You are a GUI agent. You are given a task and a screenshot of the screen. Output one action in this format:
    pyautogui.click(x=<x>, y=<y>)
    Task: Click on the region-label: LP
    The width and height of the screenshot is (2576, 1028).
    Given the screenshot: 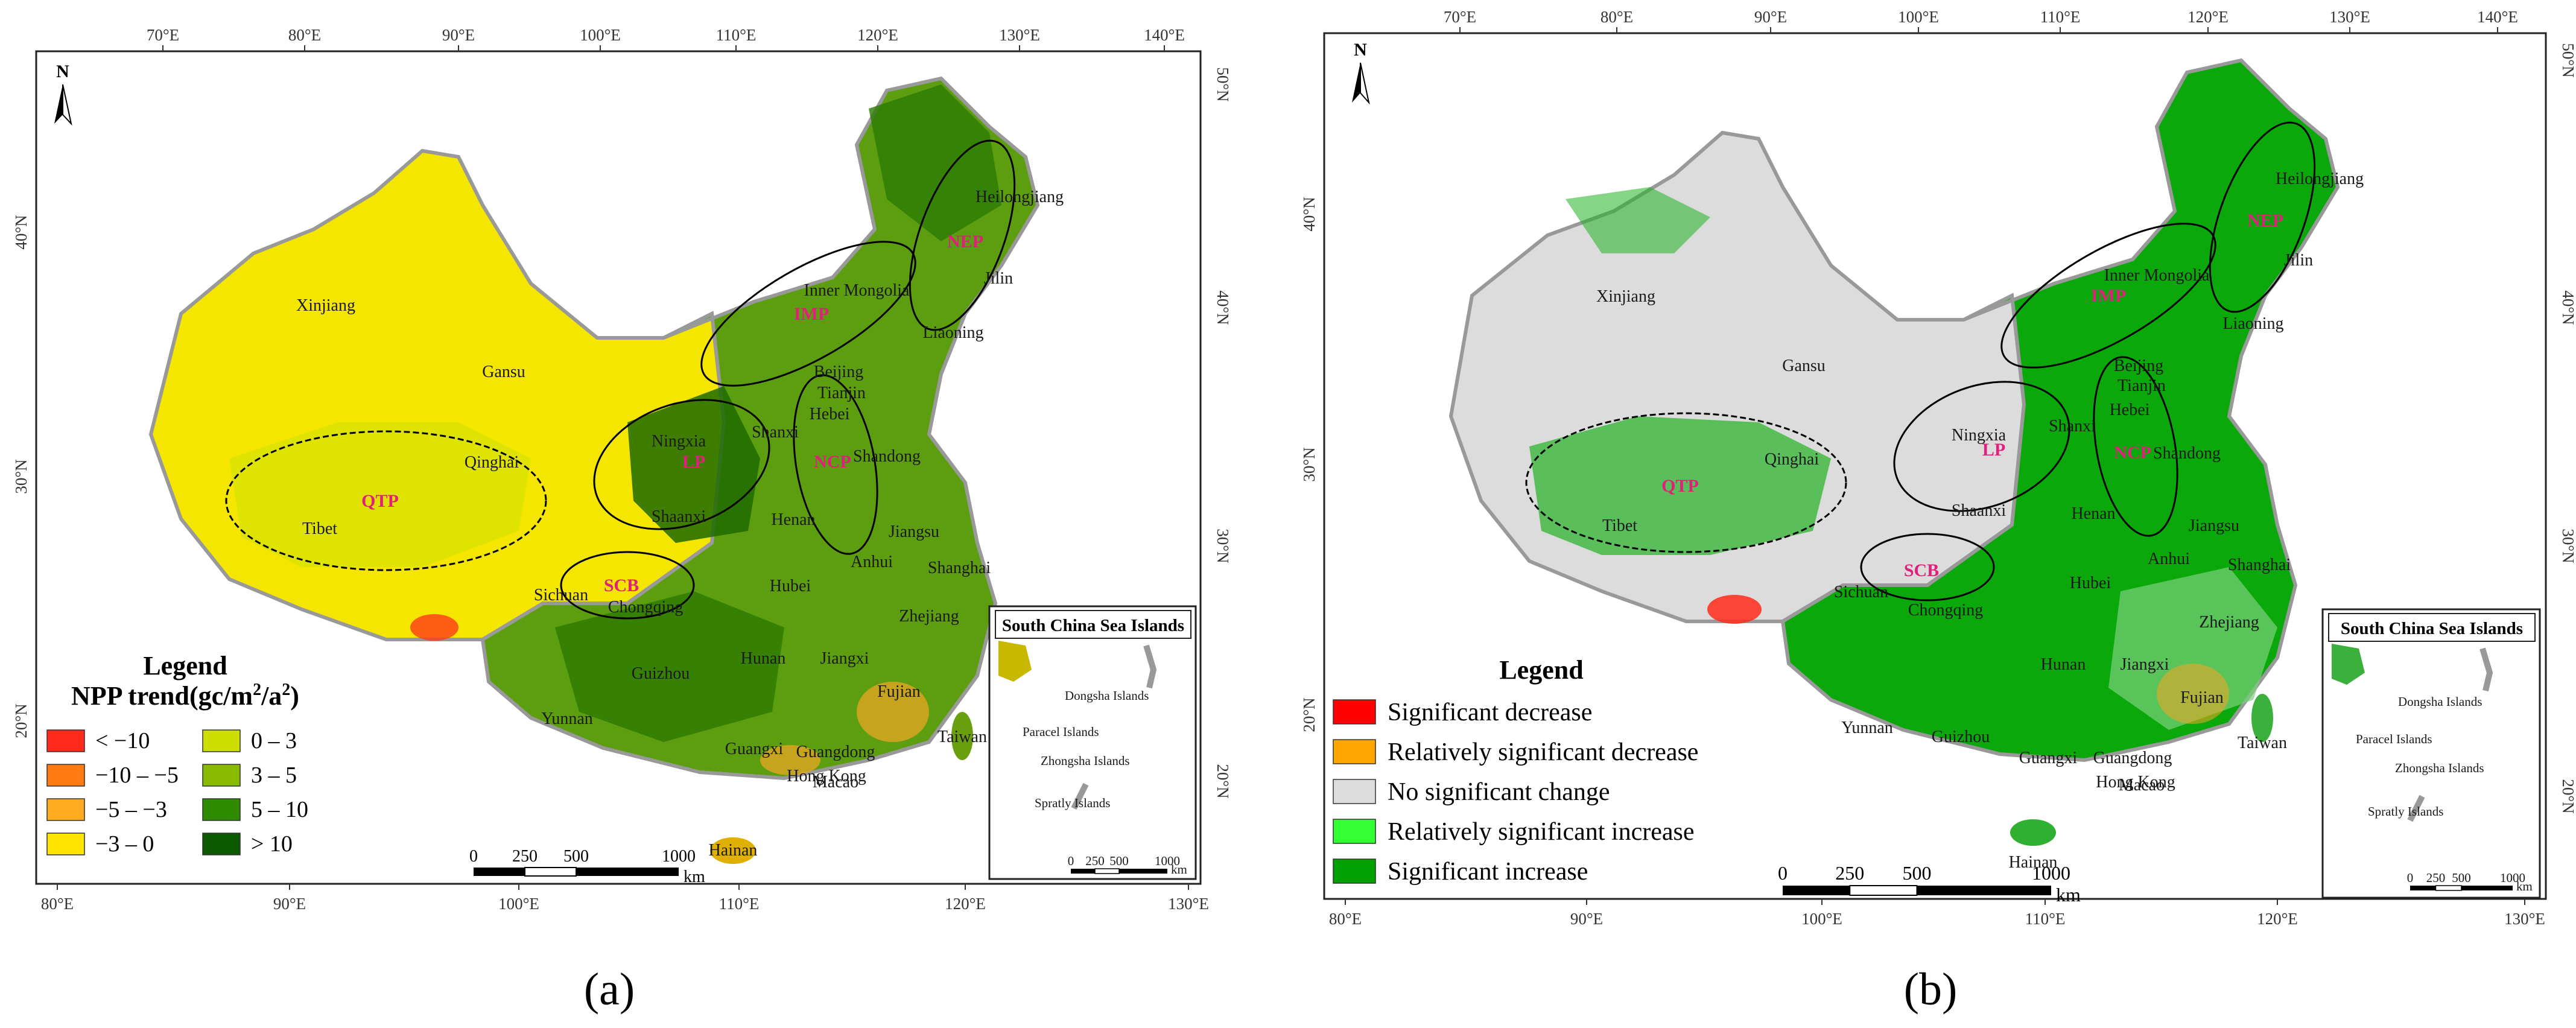 What is the action you would take?
    pyautogui.click(x=1993, y=450)
    